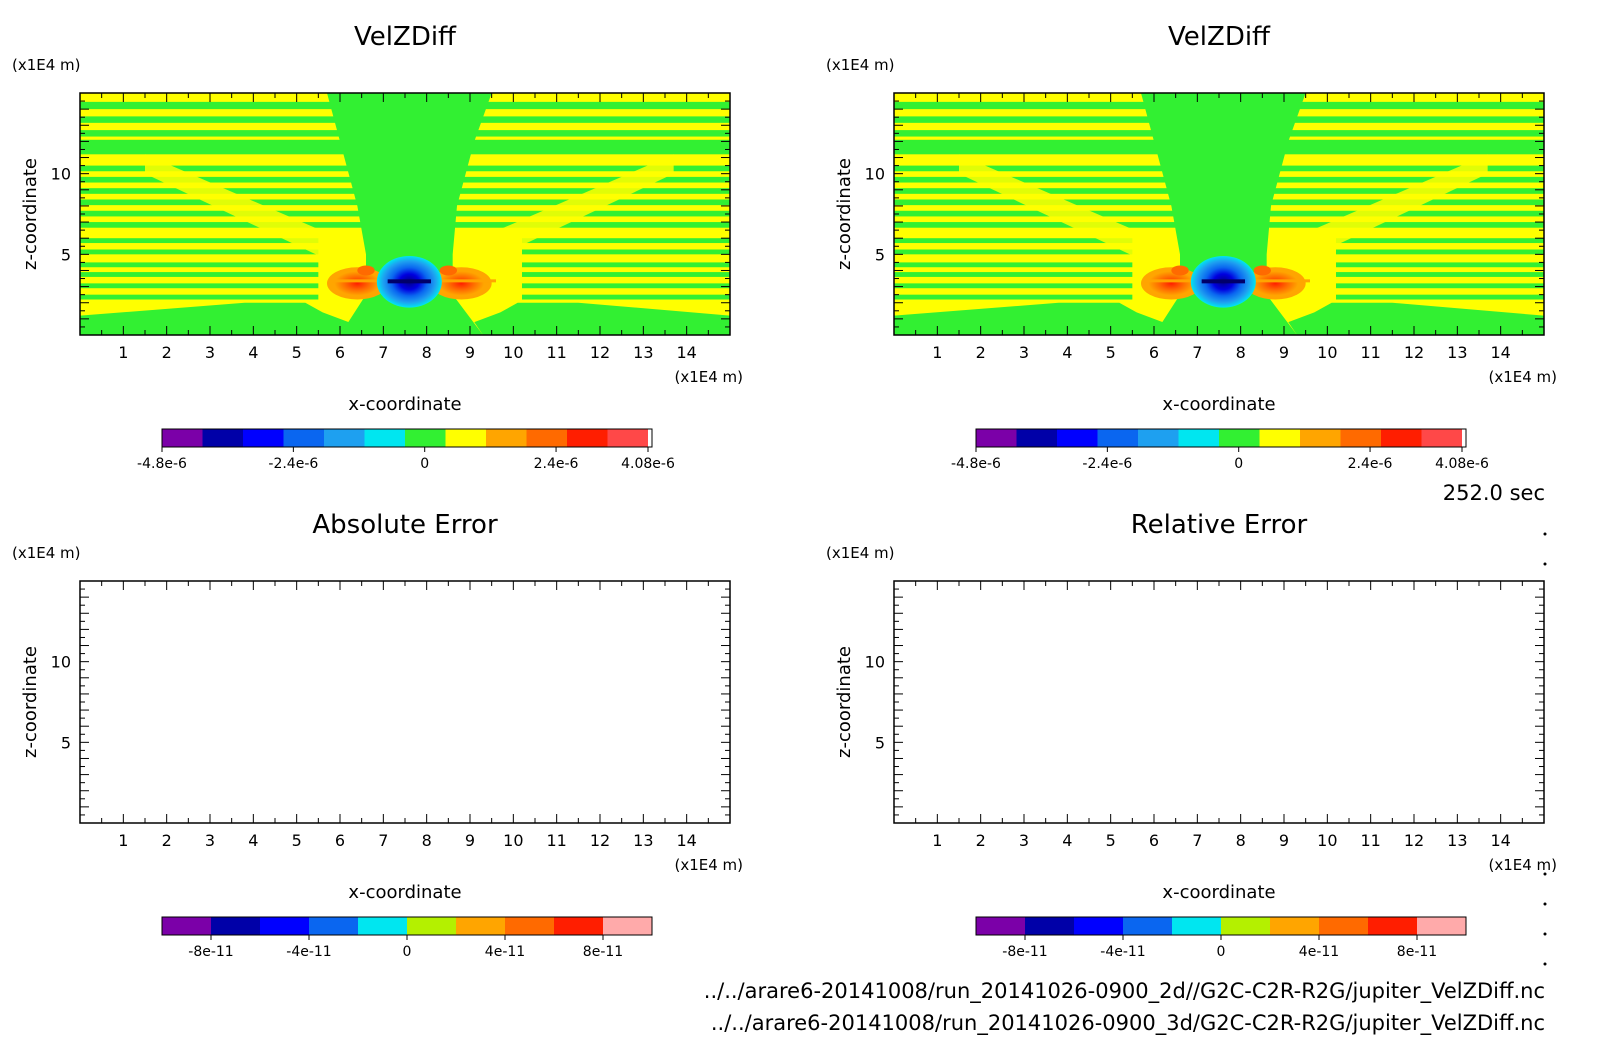 The height and width of the screenshot is (1058, 1604). What do you see at coordinates (505, 952) in the screenshot?
I see `colorbar-tick-label: 4e-11` at bounding box center [505, 952].